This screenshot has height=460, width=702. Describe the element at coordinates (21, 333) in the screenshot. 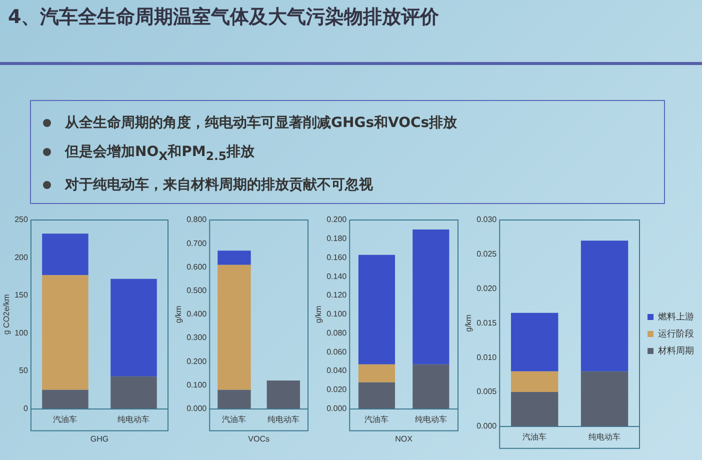

I see `y-tick-label: 100` at that location.